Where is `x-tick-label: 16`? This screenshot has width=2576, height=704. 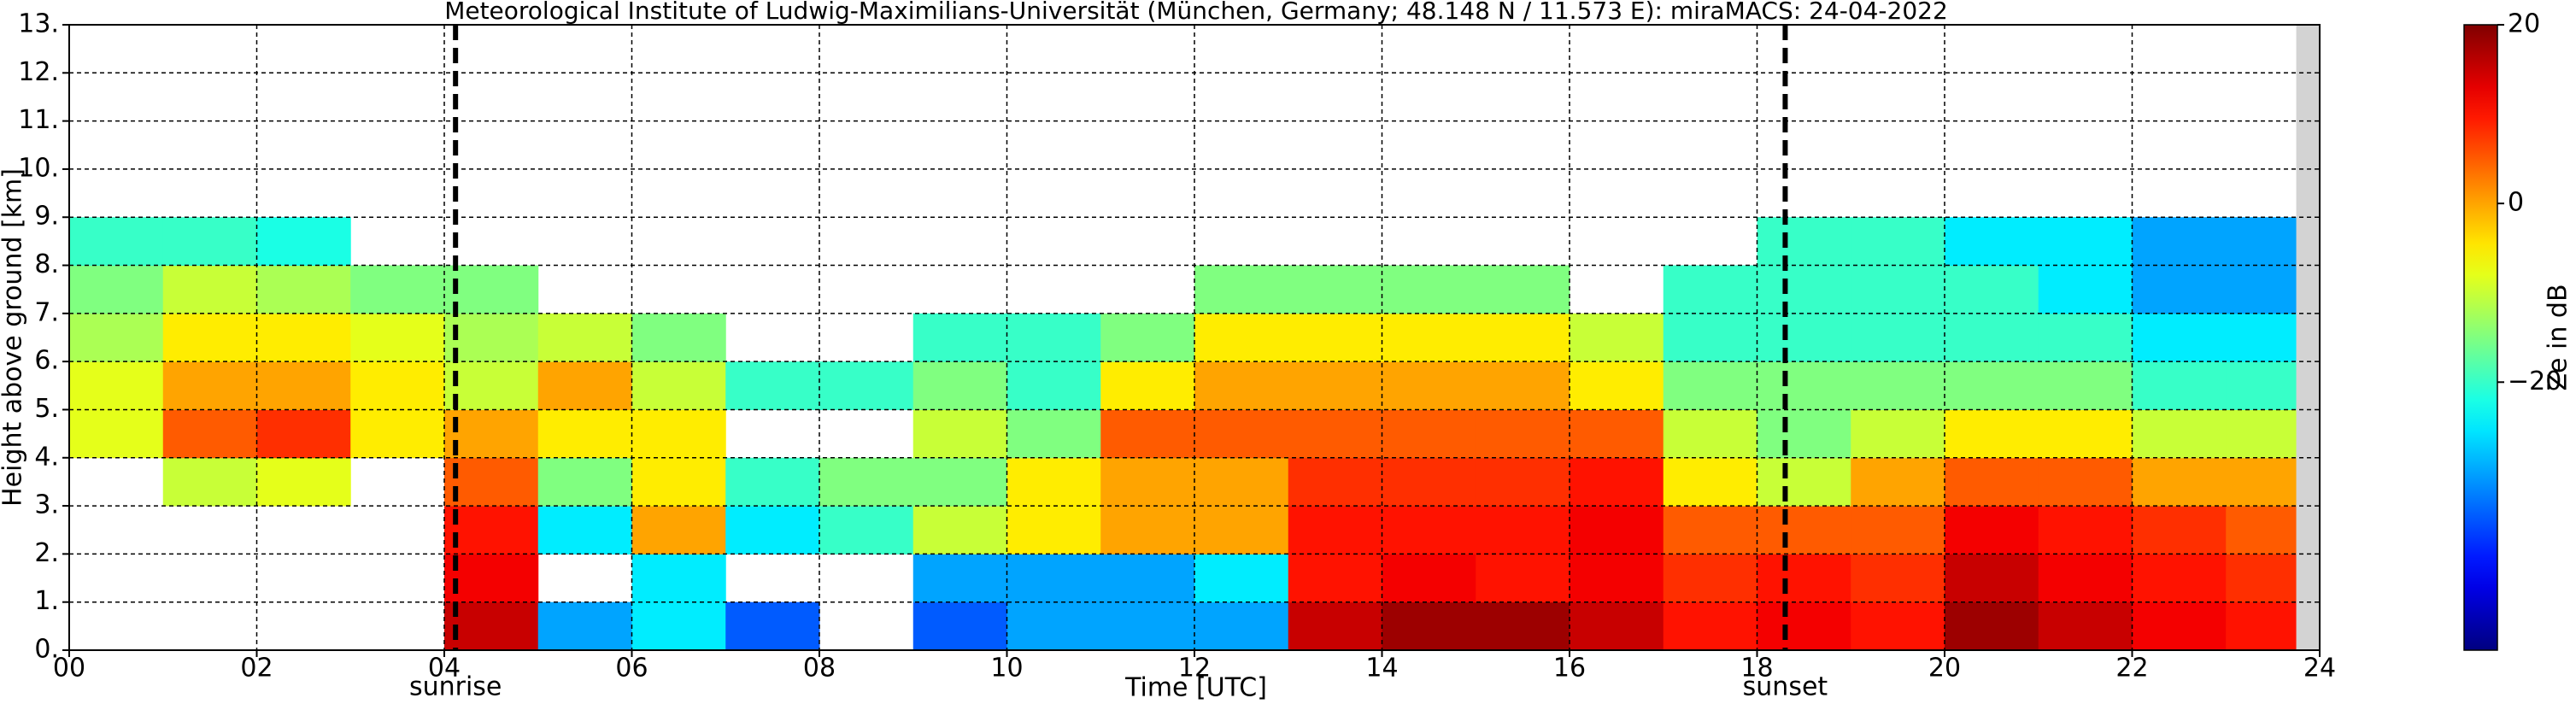 x-tick-label: 16 is located at coordinates (1569, 668).